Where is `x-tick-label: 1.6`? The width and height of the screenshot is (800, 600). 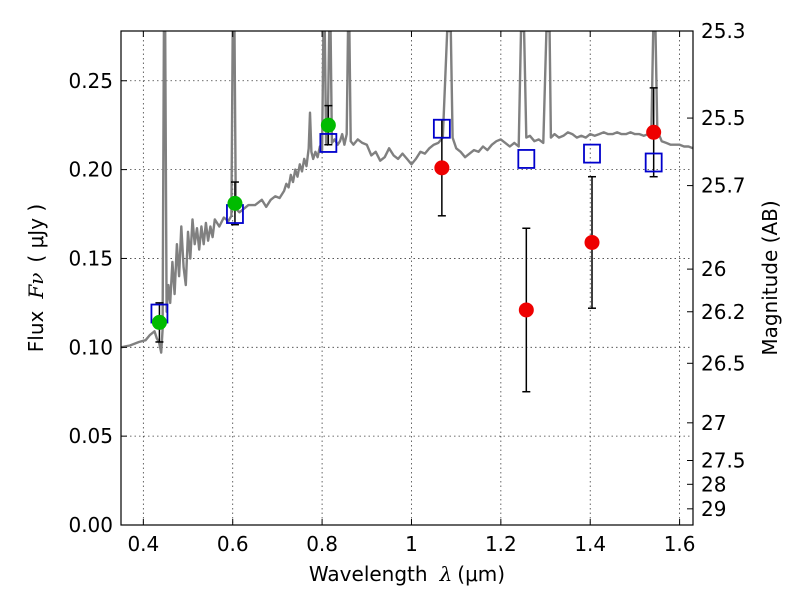
x-tick-label: 1.6 is located at coordinates (680, 544).